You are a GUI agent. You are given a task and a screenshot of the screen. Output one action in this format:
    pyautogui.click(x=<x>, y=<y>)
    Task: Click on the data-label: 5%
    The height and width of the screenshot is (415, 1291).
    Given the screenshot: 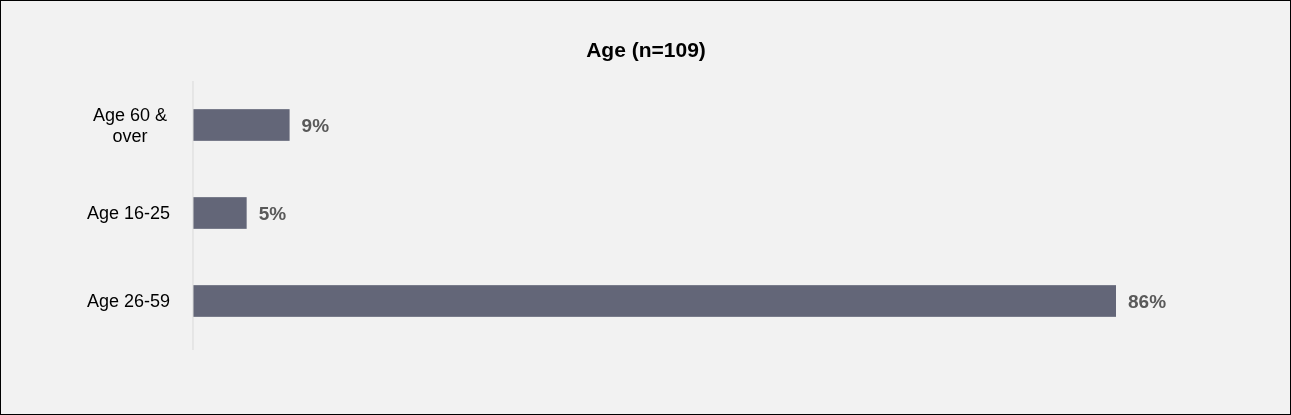 What is the action you would take?
    pyautogui.click(x=272, y=213)
    